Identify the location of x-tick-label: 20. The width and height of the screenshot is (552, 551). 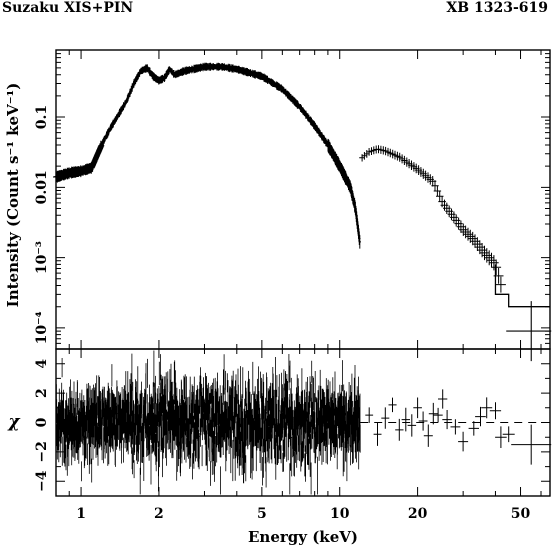
(418, 514).